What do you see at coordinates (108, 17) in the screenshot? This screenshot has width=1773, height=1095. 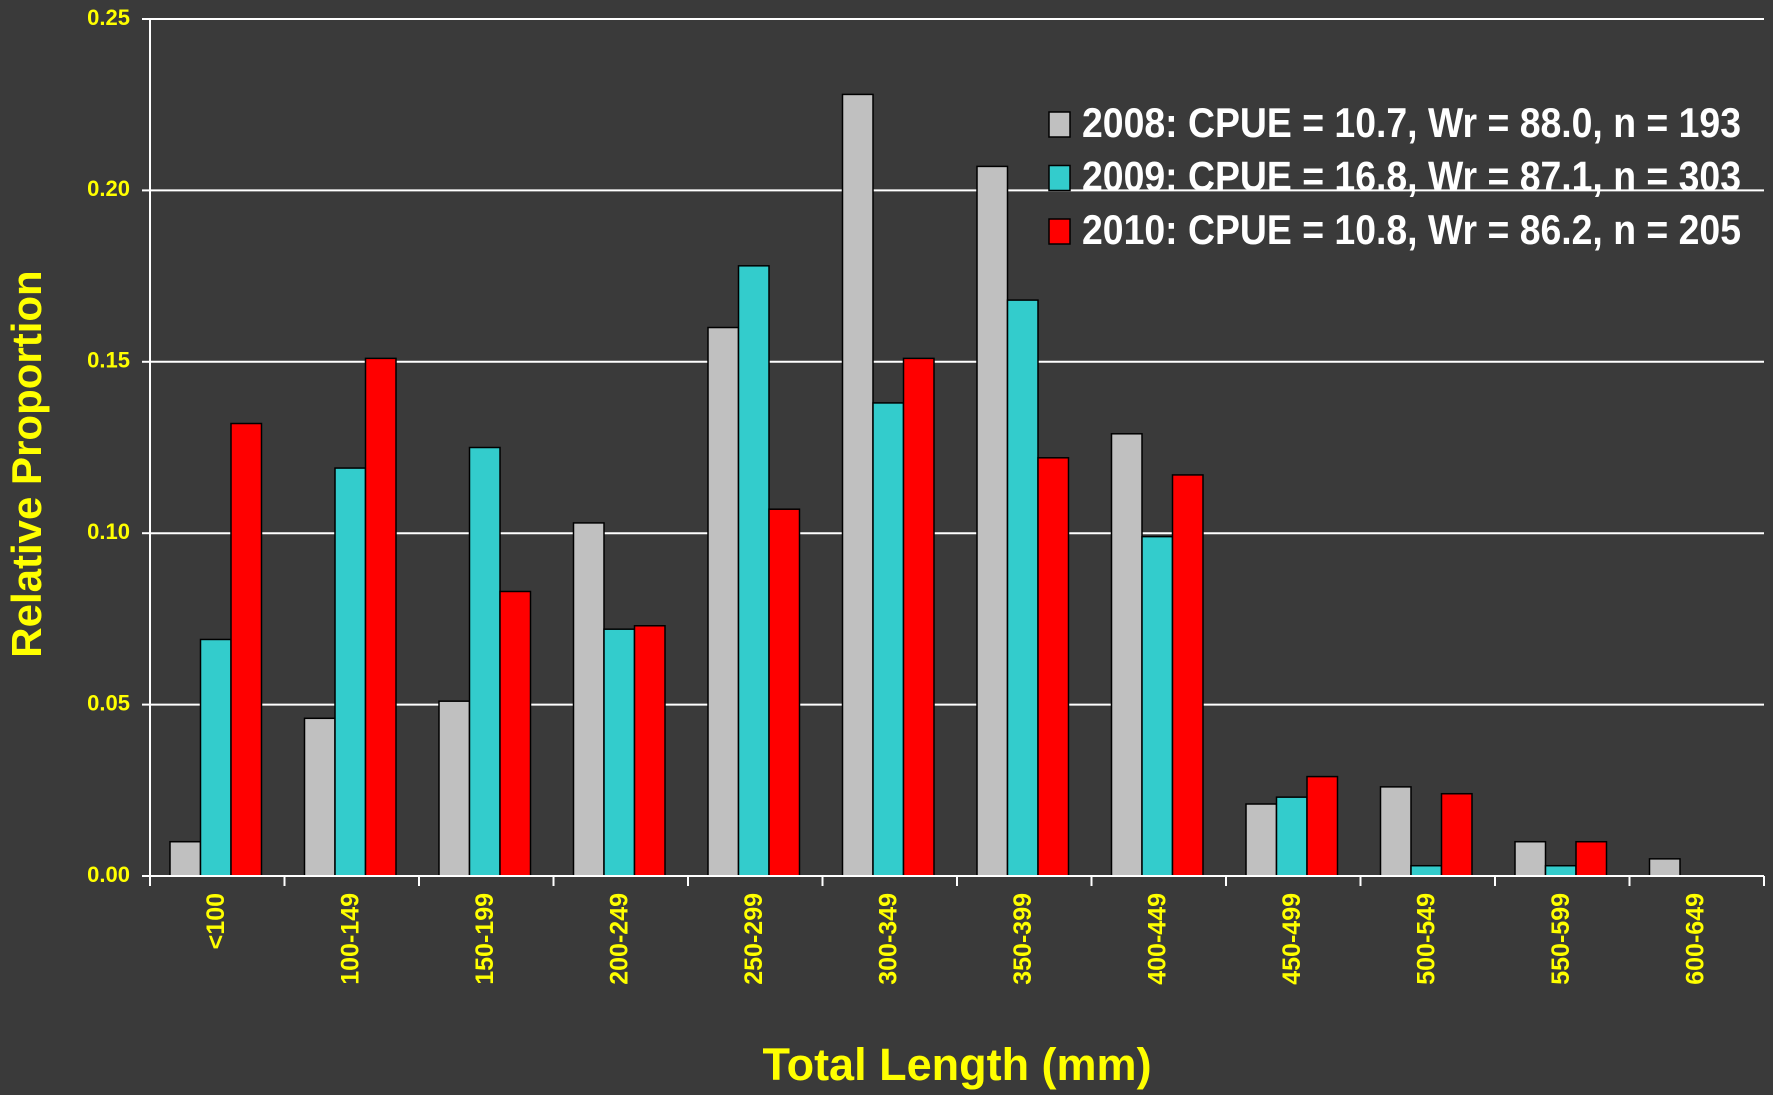 I see `y-tick-label: 0.25` at bounding box center [108, 17].